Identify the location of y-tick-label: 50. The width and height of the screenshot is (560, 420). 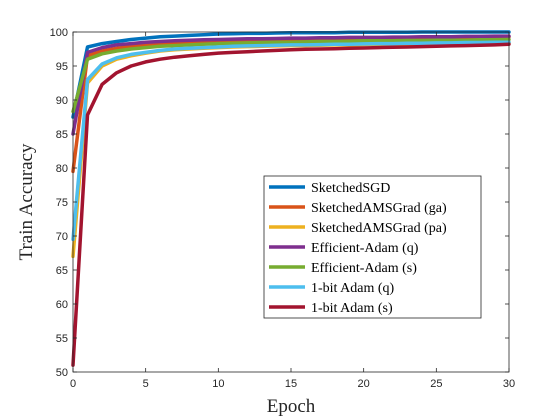
(62, 373).